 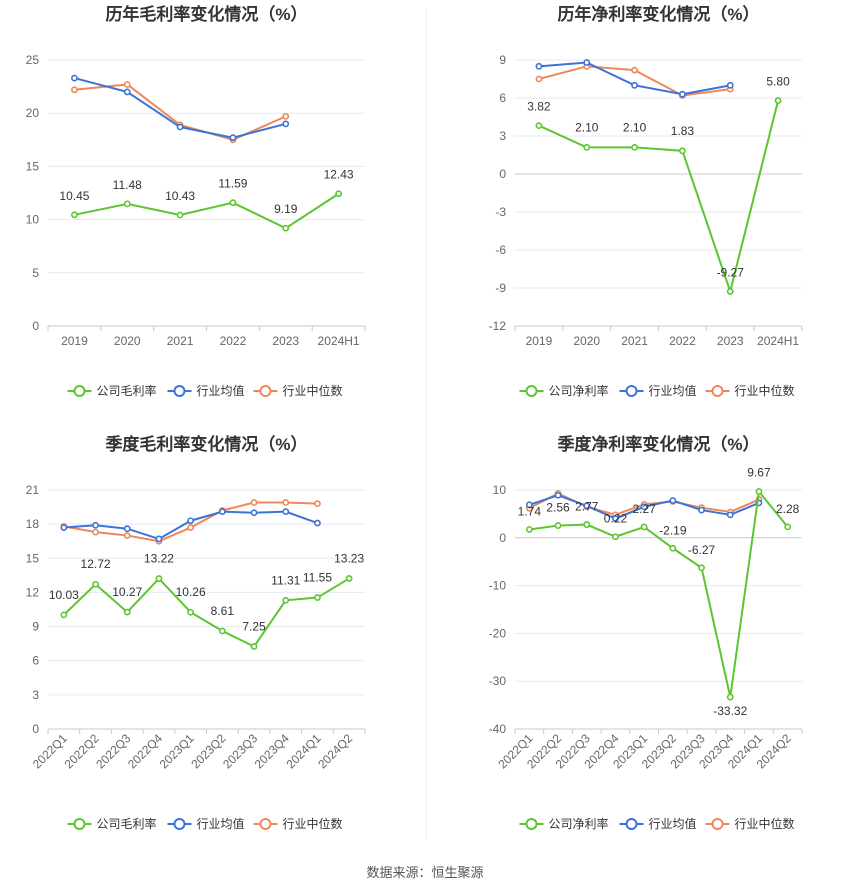 What do you see at coordinates (33, 166) in the screenshot?
I see `y-tick-label: 15` at bounding box center [33, 166].